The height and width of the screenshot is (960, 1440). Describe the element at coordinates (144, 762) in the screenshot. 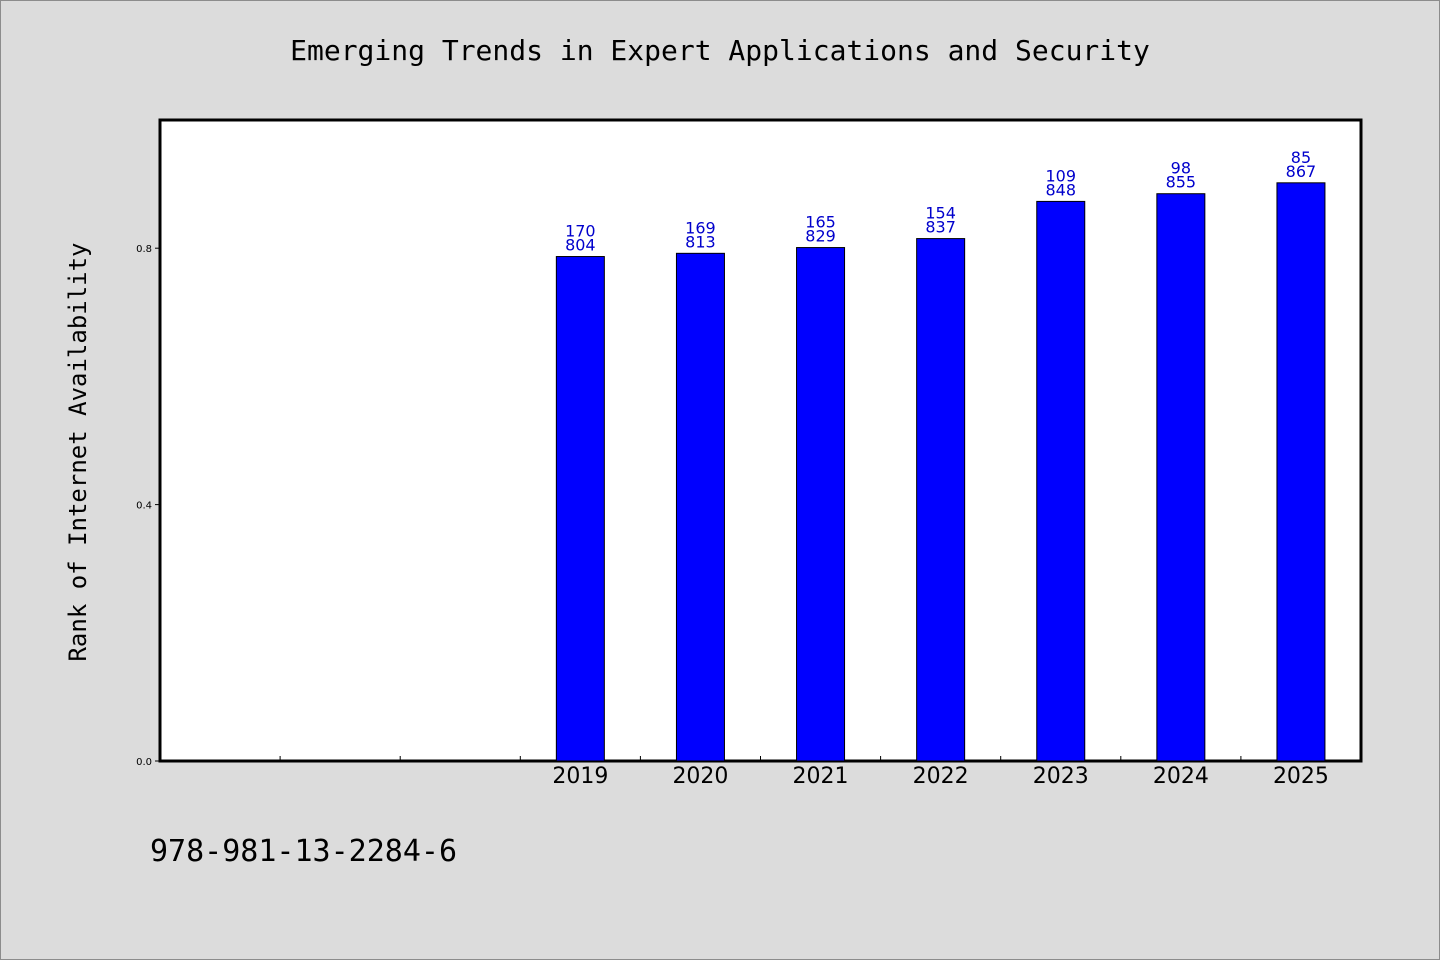

I see `y-tick-label: 0.0` at that location.